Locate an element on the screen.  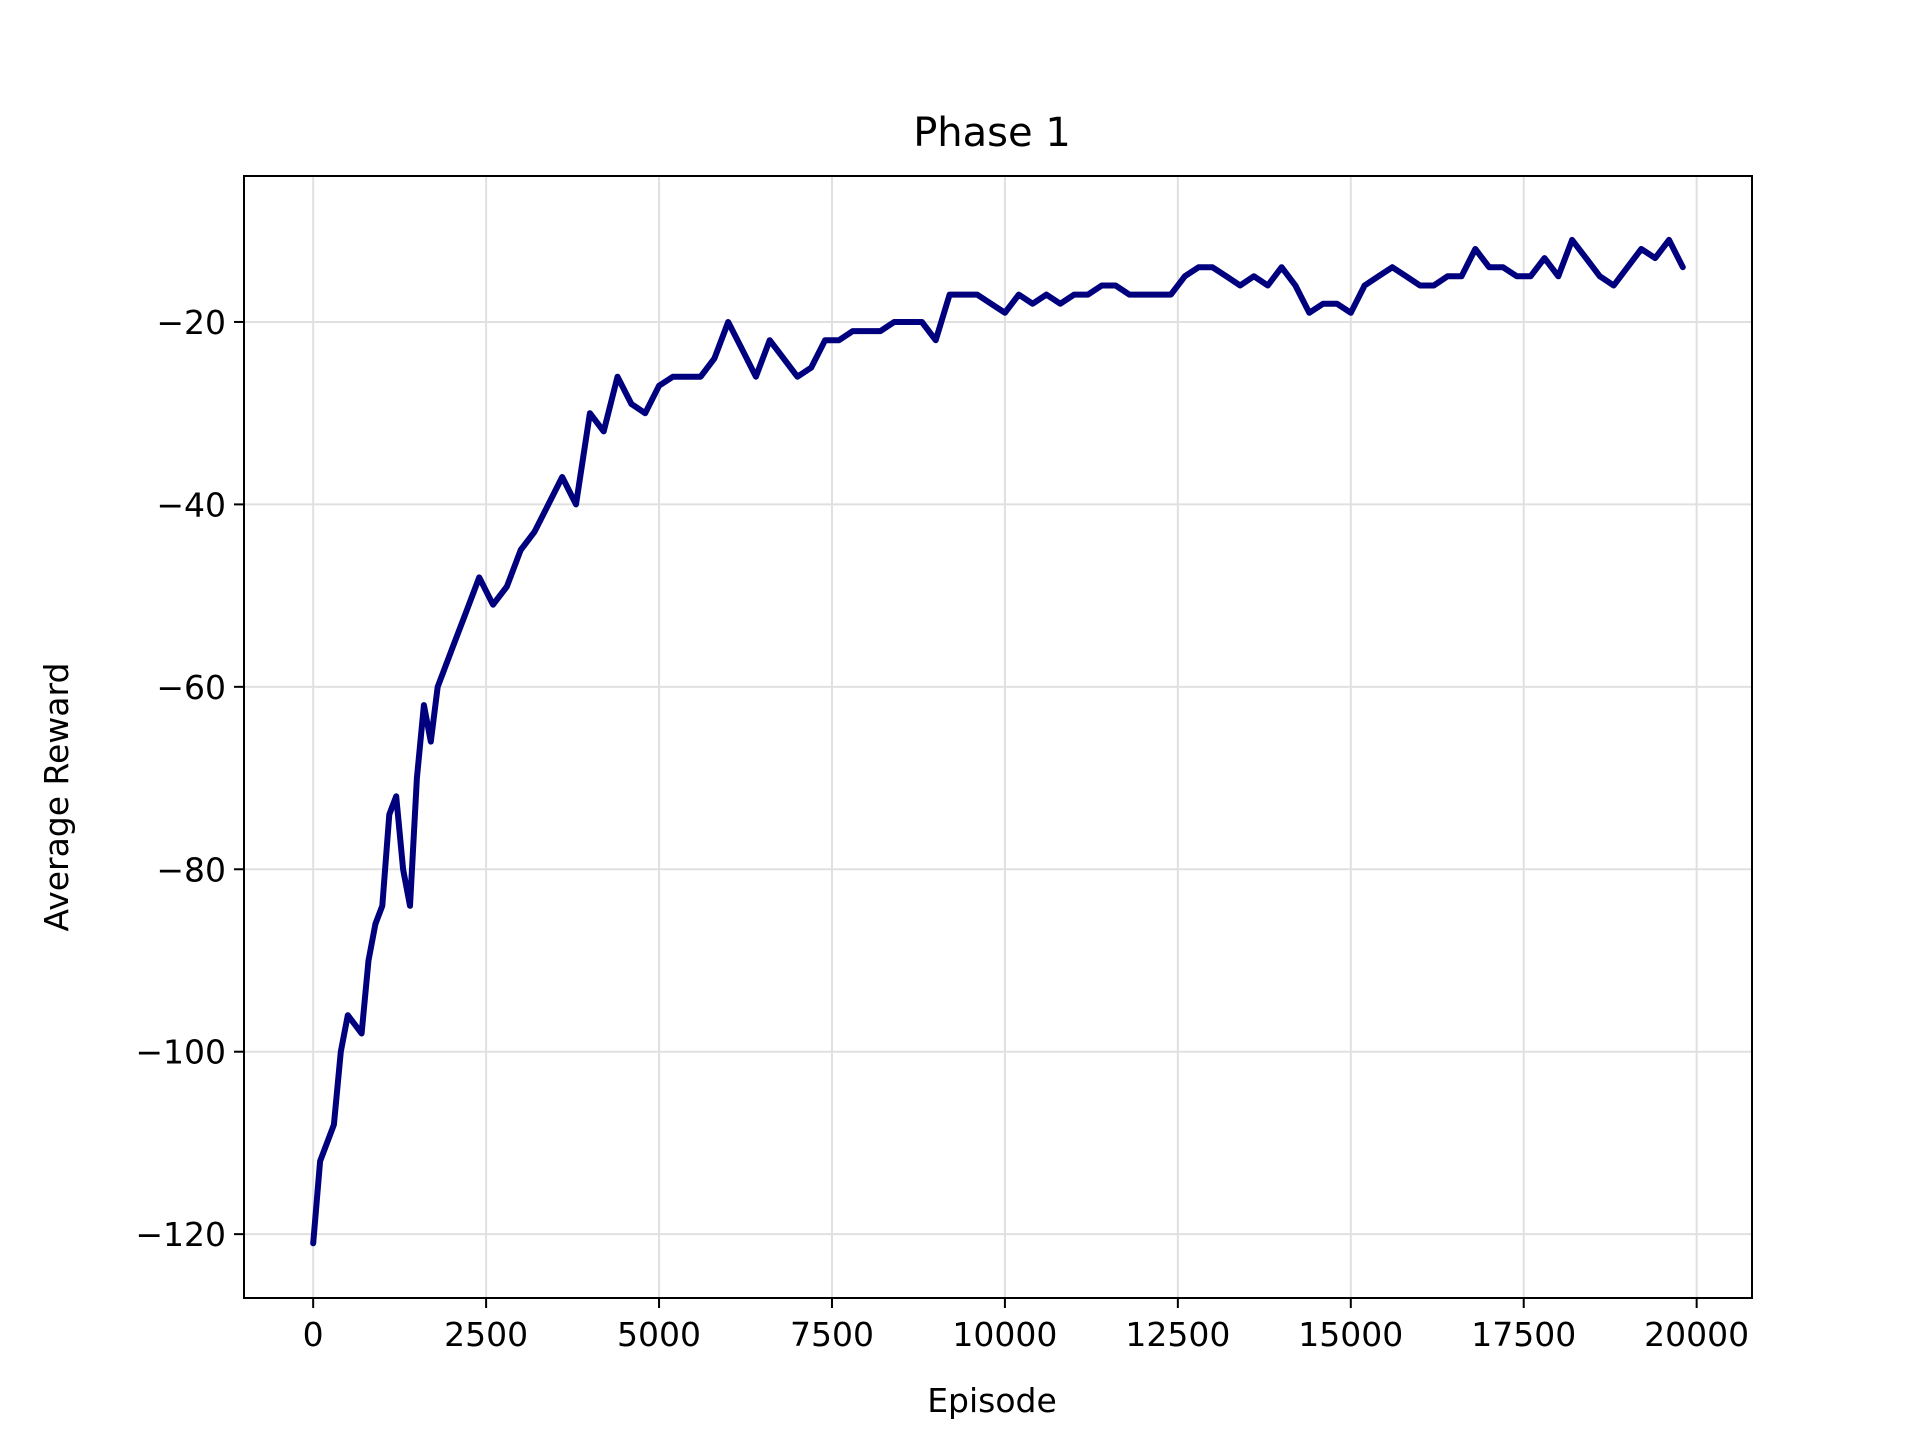
x-tick-label: 17500 is located at coordinates (1523, 1334).